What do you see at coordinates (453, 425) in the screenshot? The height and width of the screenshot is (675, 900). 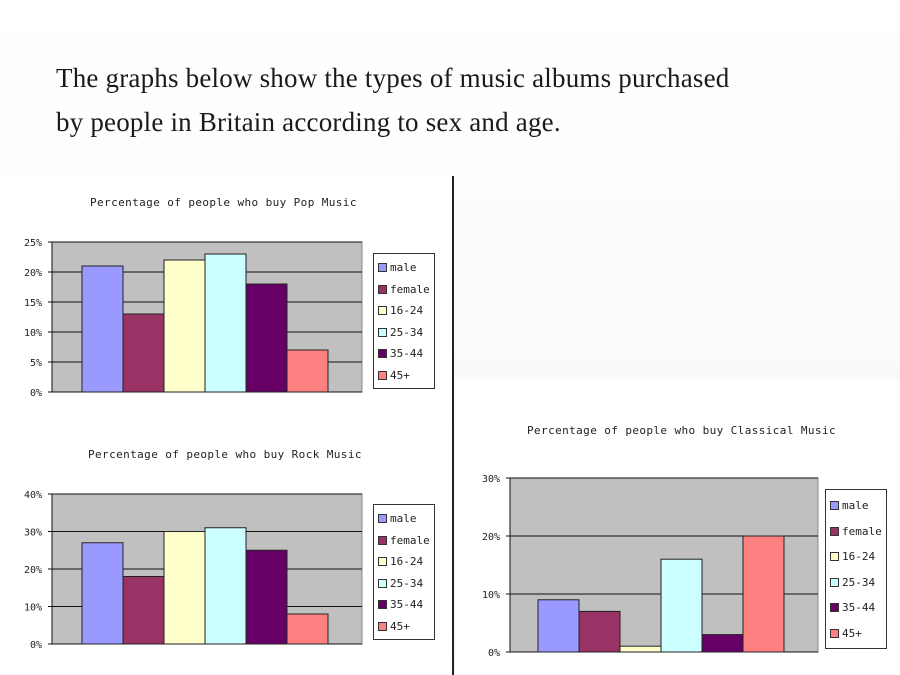 I see `vertical-divider` at bounding box center [453, 425].